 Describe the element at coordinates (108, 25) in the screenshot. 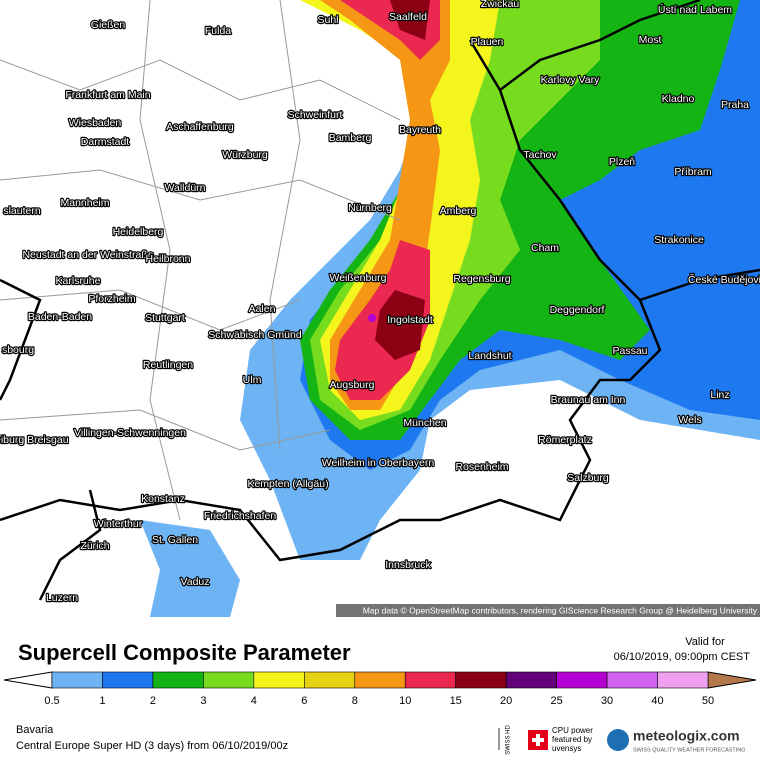

I see `city-label: Gießen` at that location.